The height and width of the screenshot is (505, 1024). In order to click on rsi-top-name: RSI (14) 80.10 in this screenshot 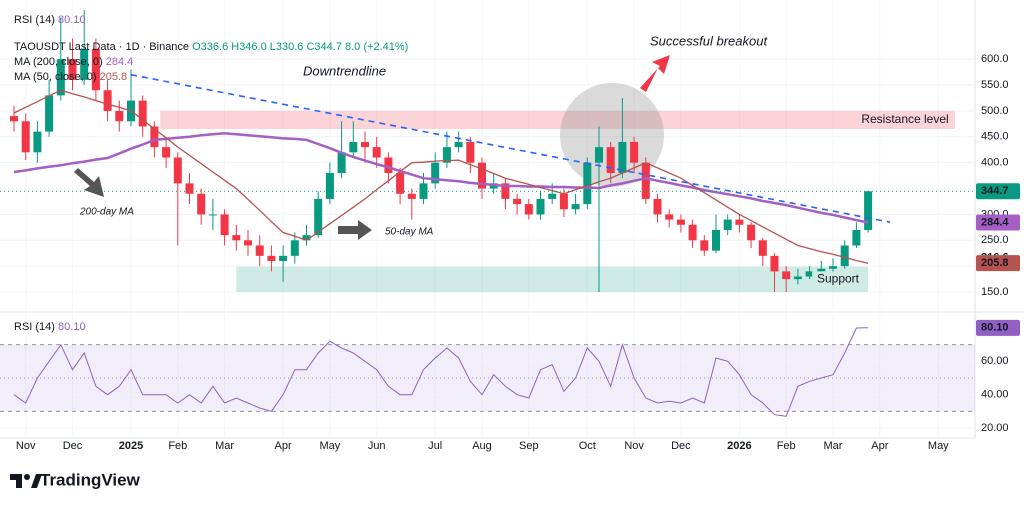, I will do `click(50, 20)`.